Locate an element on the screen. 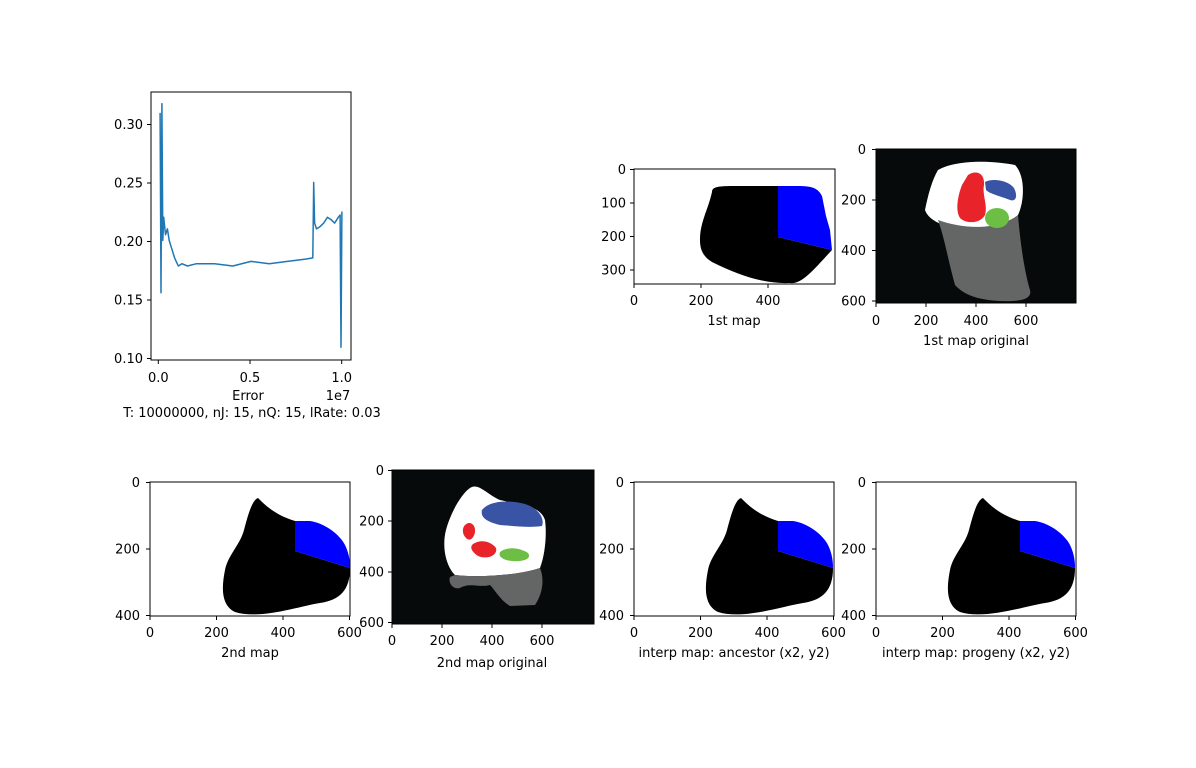  map2-original-frame is located at coordinates (493, 547).